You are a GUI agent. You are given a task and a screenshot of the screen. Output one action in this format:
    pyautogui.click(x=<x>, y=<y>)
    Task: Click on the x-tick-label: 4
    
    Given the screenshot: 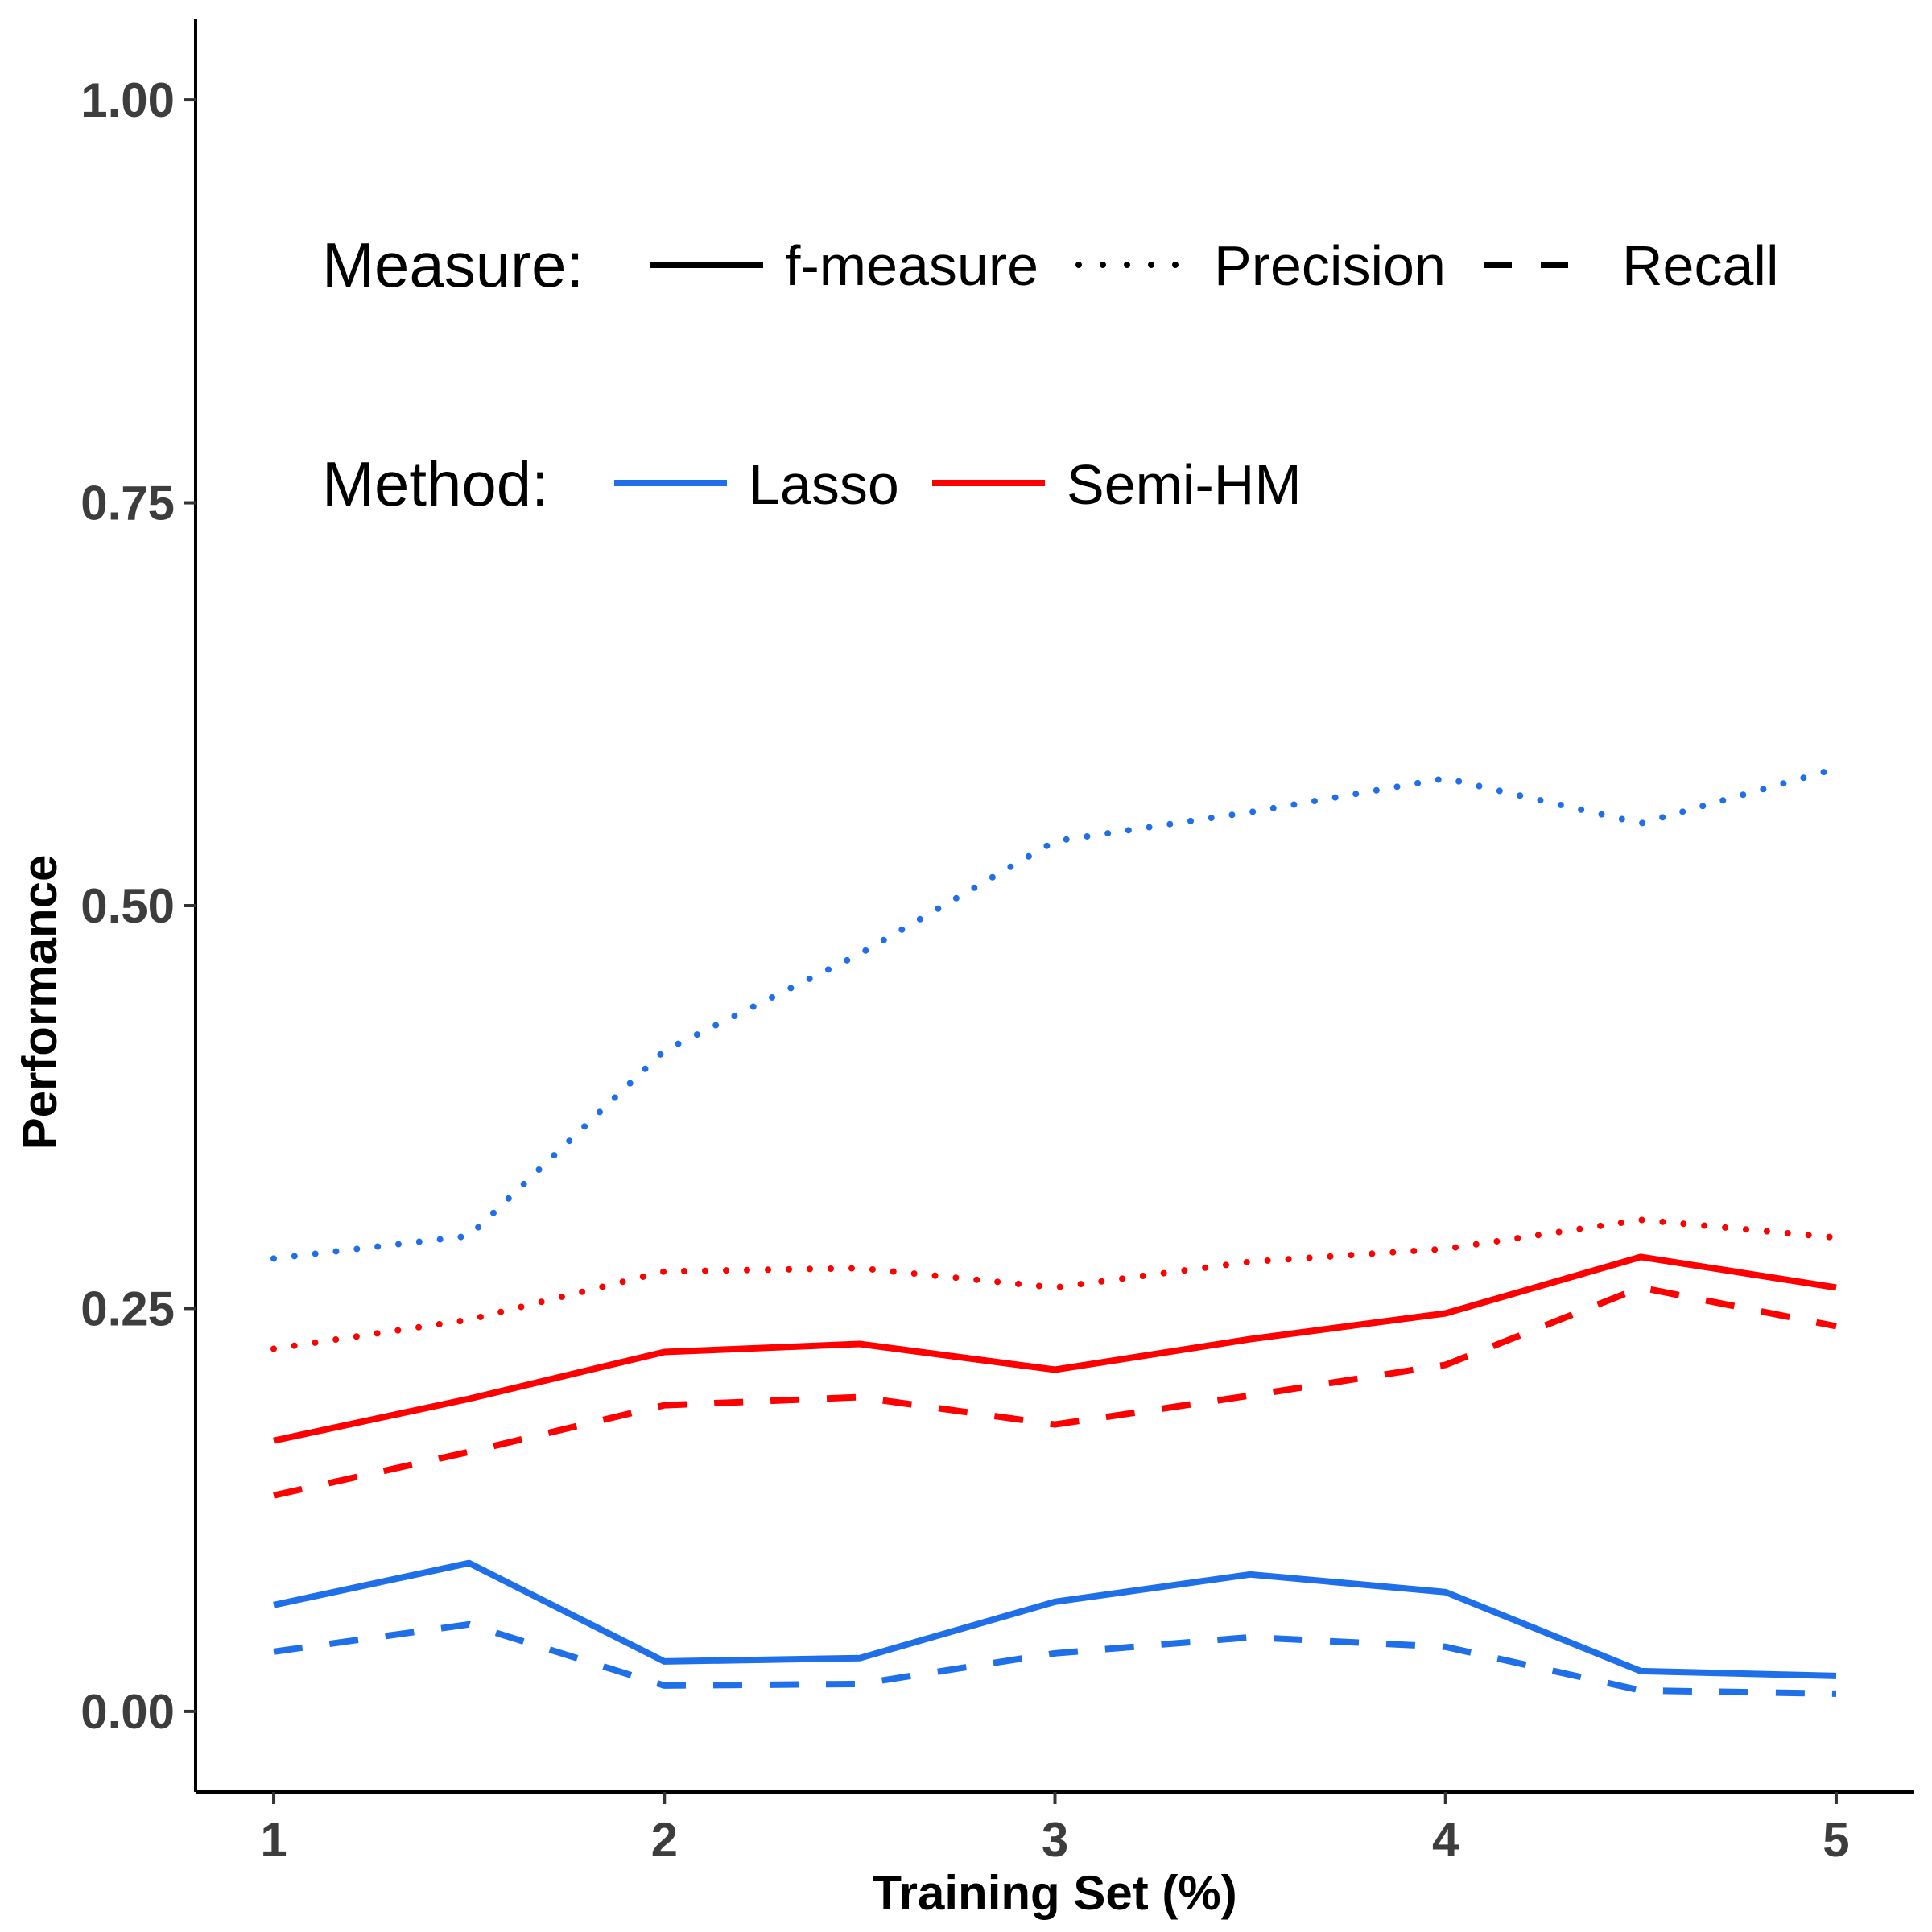 What is the action you would take?
    pyautogui.click(x=1445, y=1840)
    